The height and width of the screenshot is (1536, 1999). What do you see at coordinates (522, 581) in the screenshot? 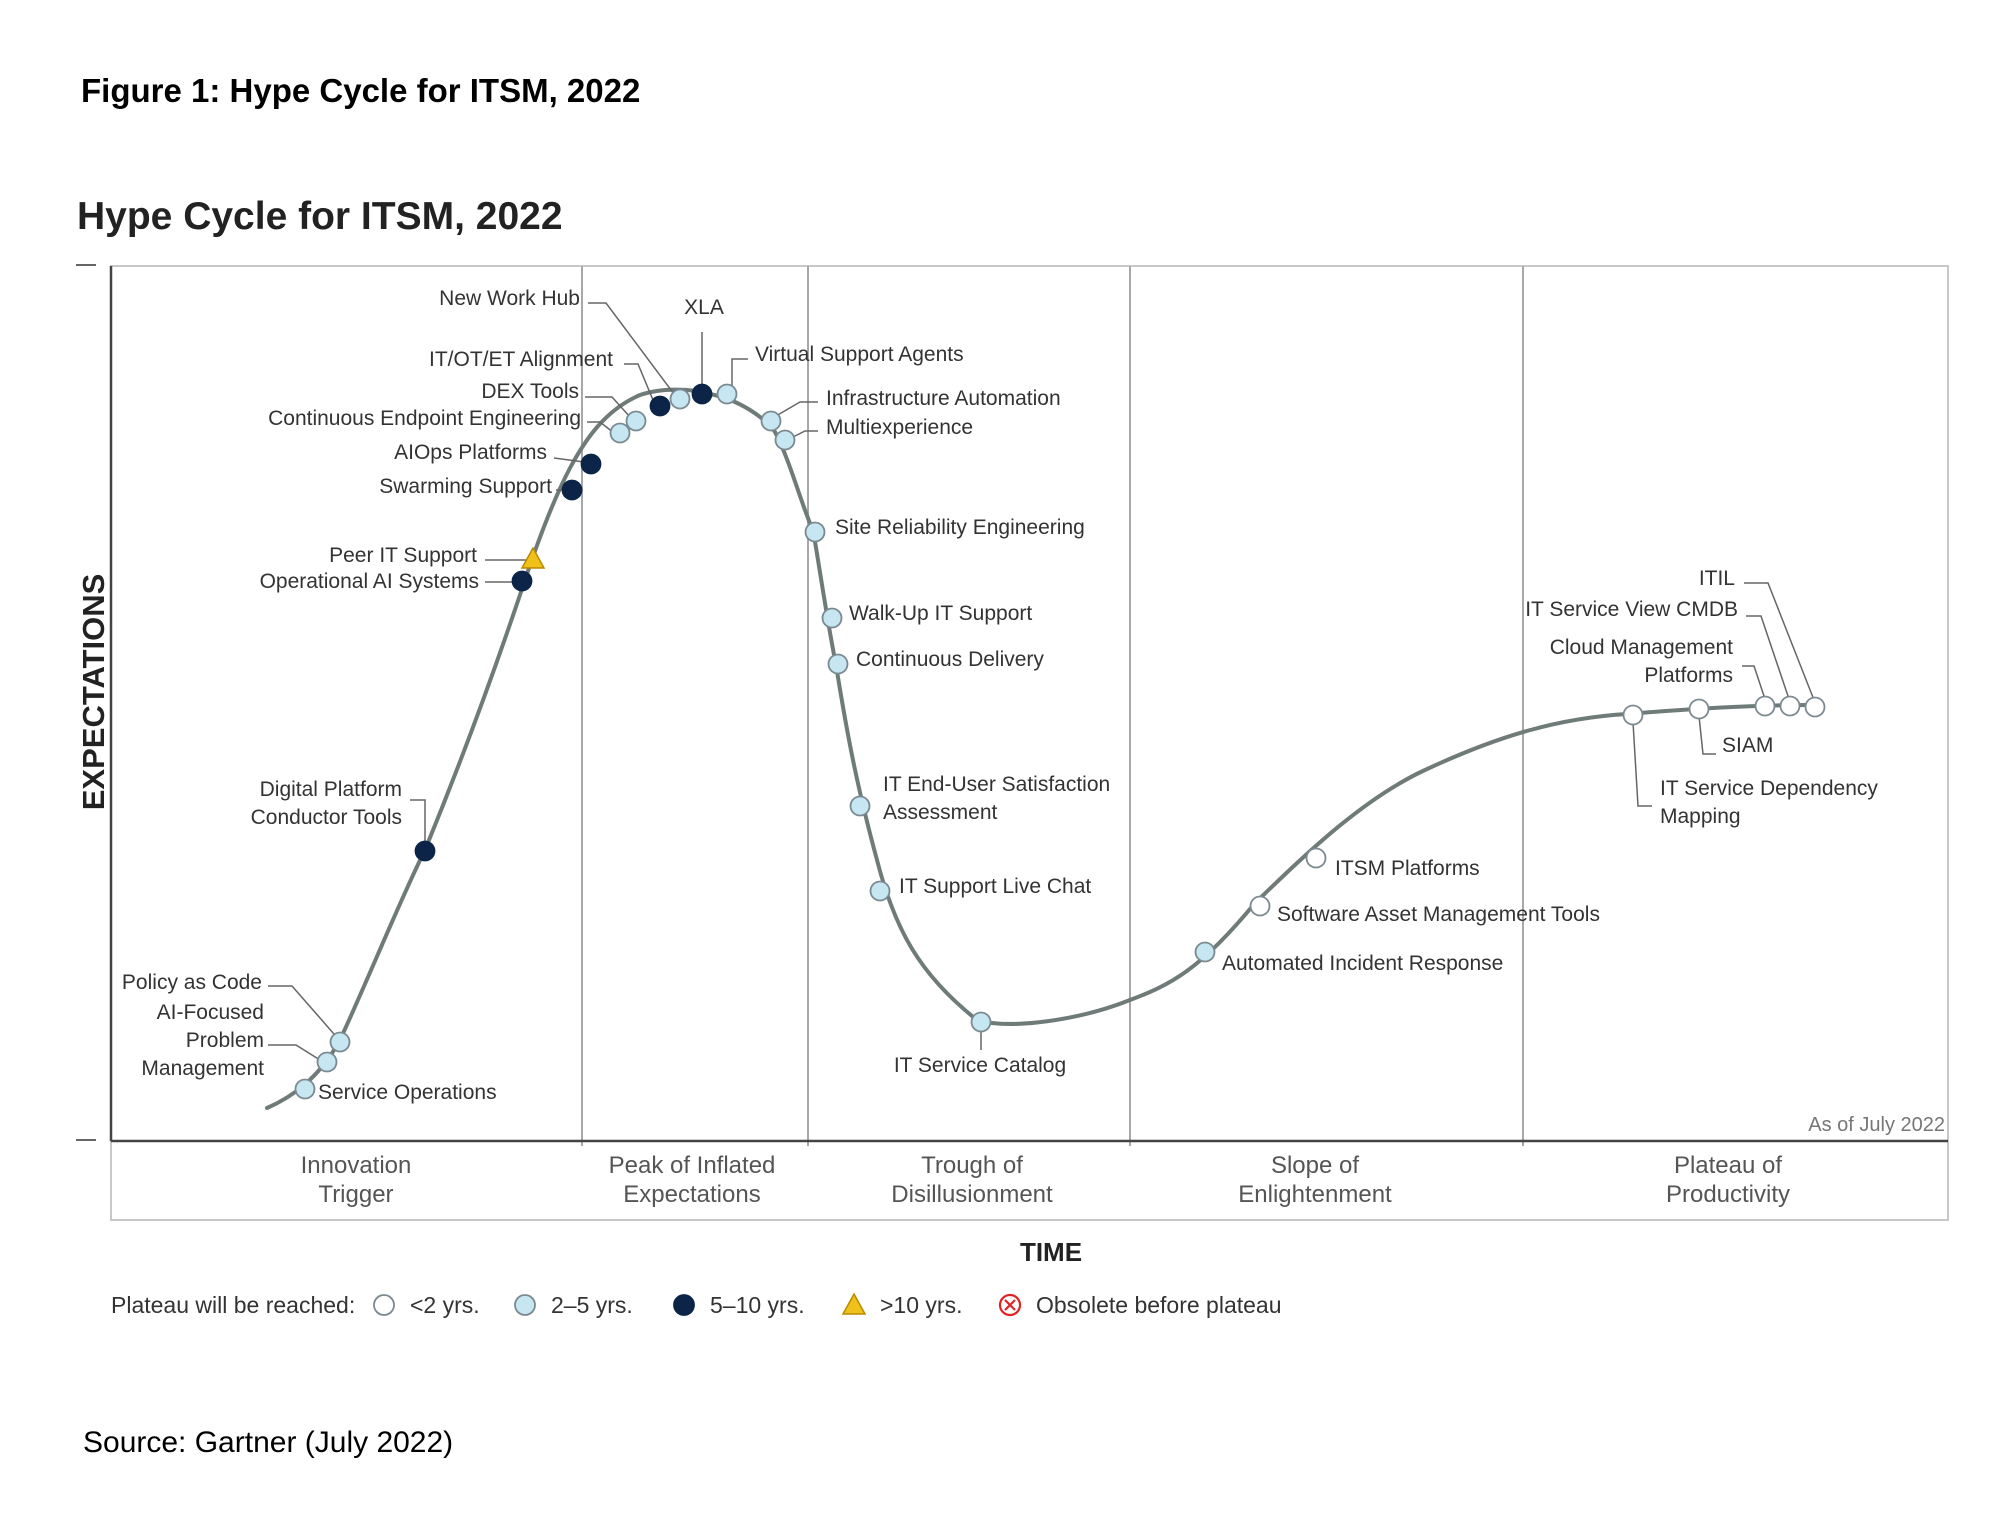
I see `marker-operational-ai-systems` at bounding box center [522, 581].